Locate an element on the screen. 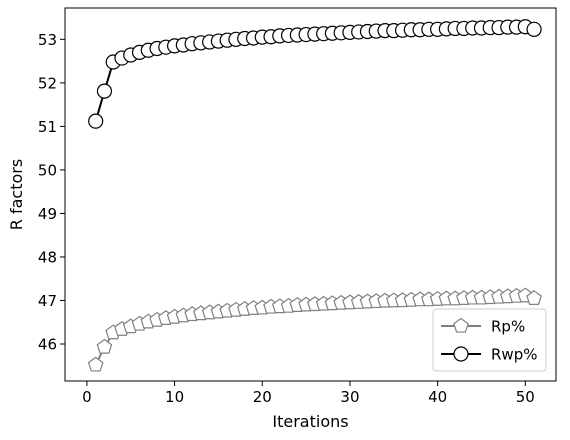 Image resolution: width=570 pixels, height=440 pixels. y-tick-label: 51 is located at coordinates (47, 127).